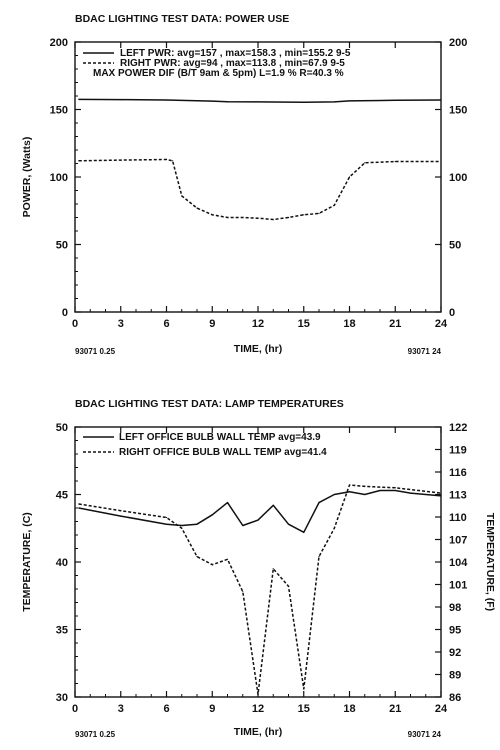 Image resolution: width=500 pixels, height=750 pixels. Describe the element at coordinates (441, 709) in the screenshot. I see `x-tick-label: 24` at that location.